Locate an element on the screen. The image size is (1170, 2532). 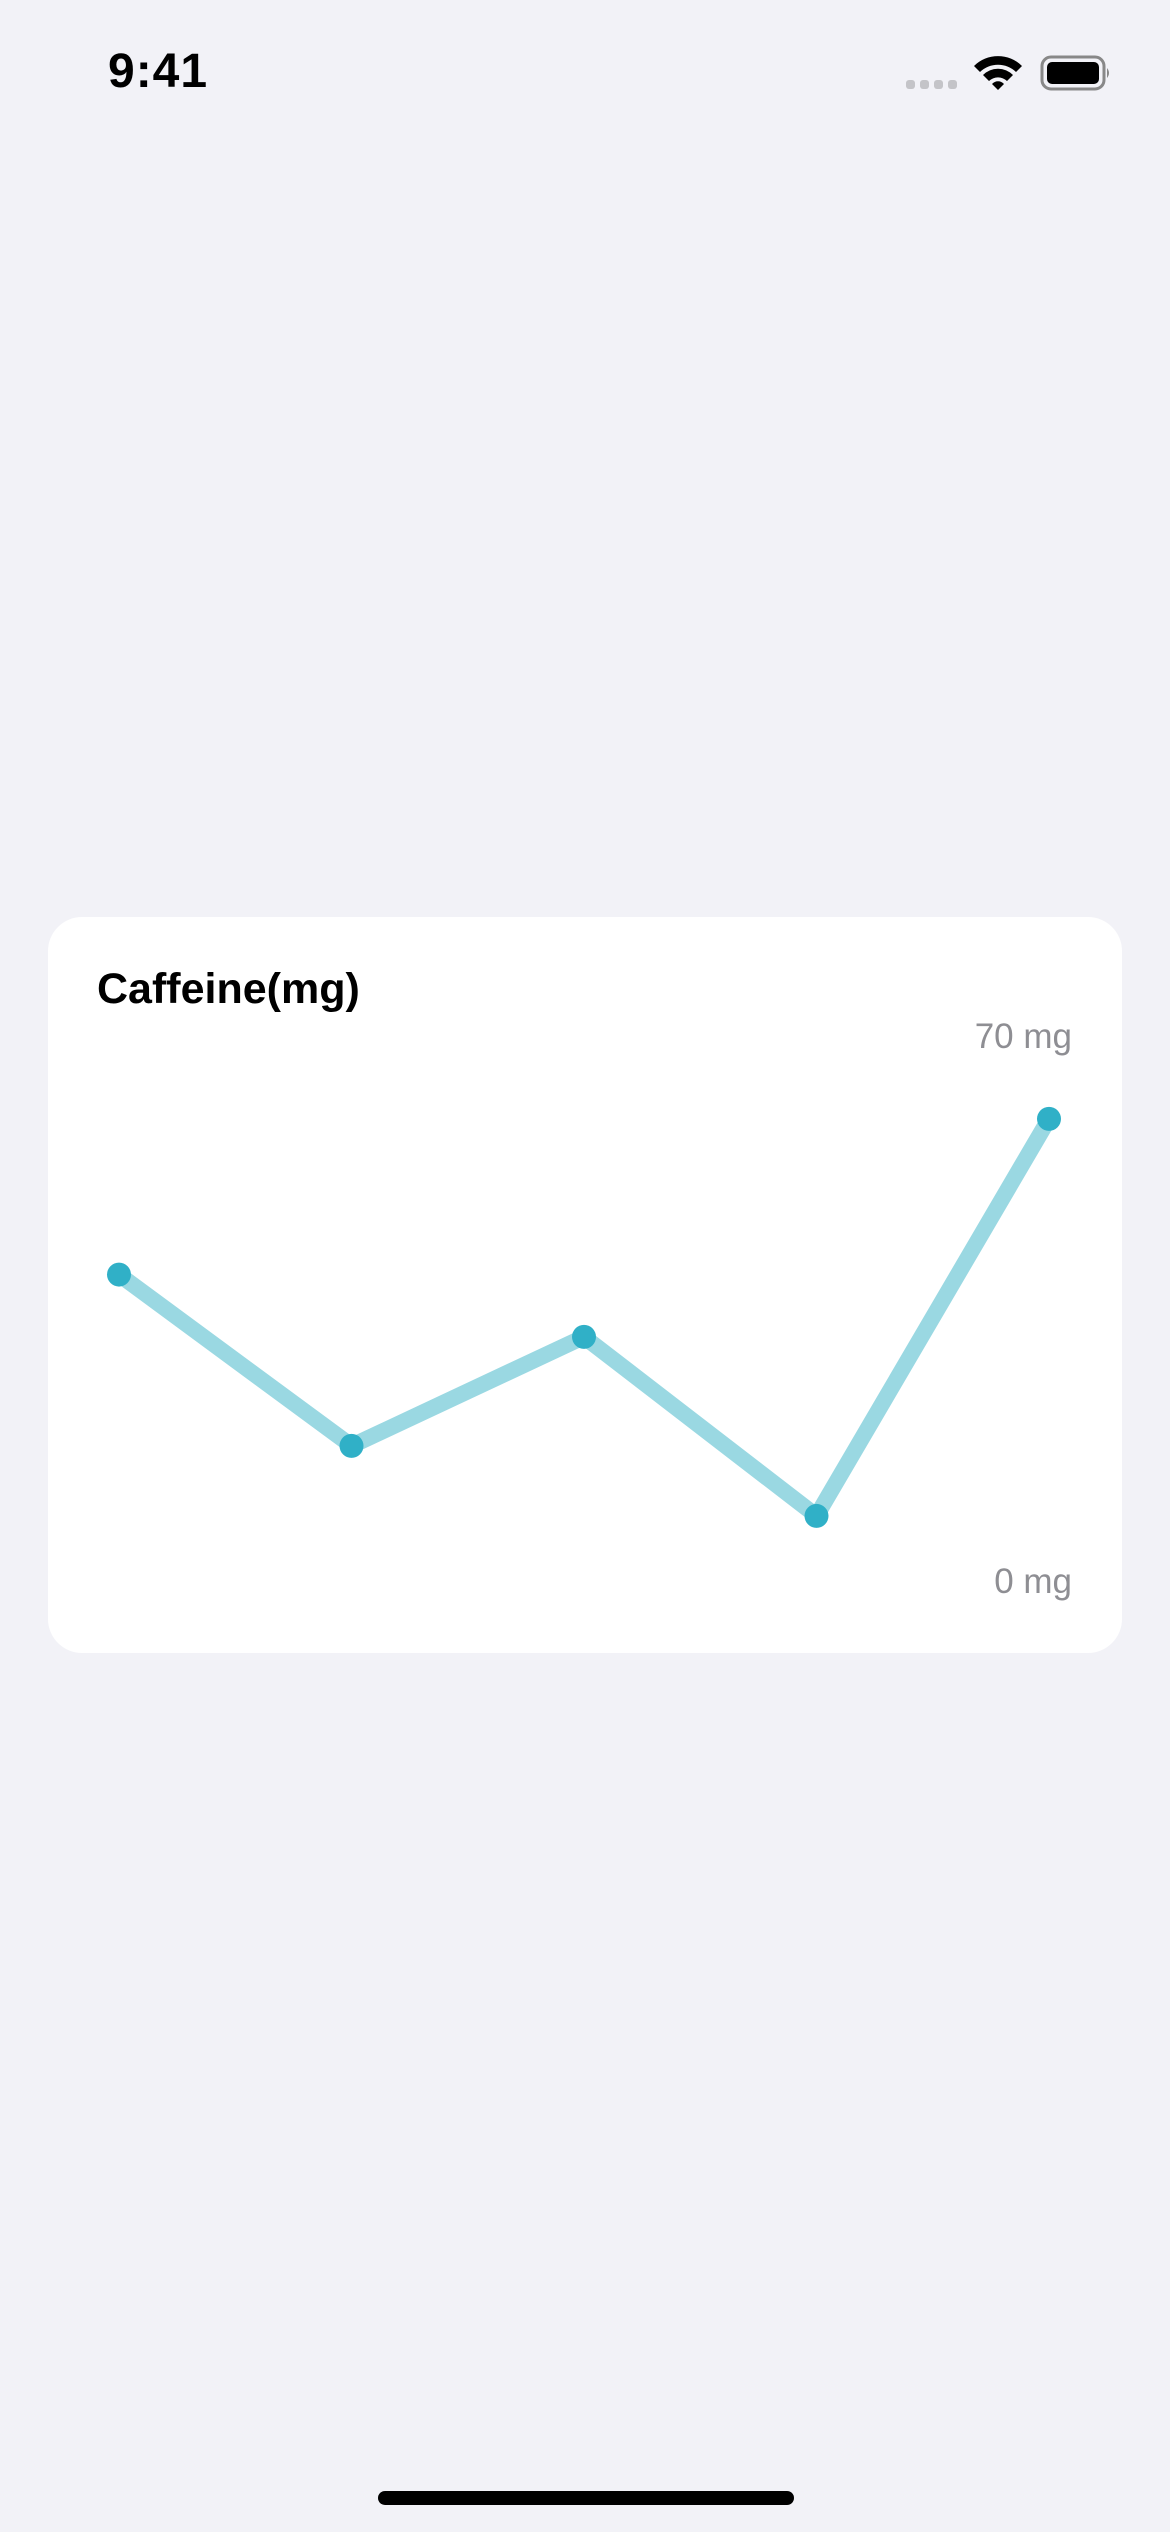
chart-title: Caffeine(mg) is located at coordinates (228, 989).